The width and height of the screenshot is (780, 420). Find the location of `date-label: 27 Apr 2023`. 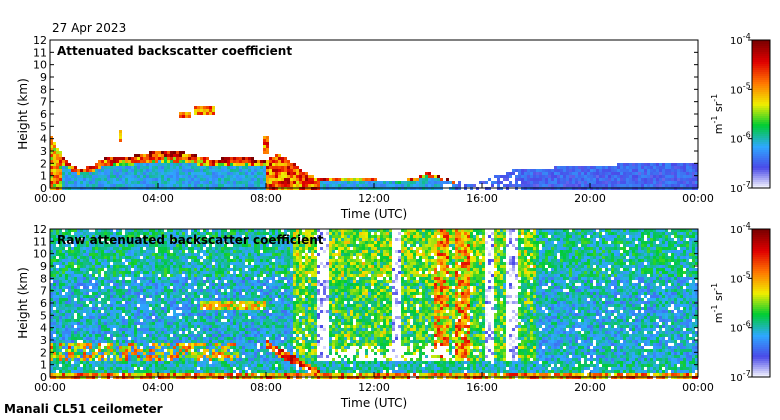

date-label: 27 Apr 2023 is located at coordinates (89, 28).